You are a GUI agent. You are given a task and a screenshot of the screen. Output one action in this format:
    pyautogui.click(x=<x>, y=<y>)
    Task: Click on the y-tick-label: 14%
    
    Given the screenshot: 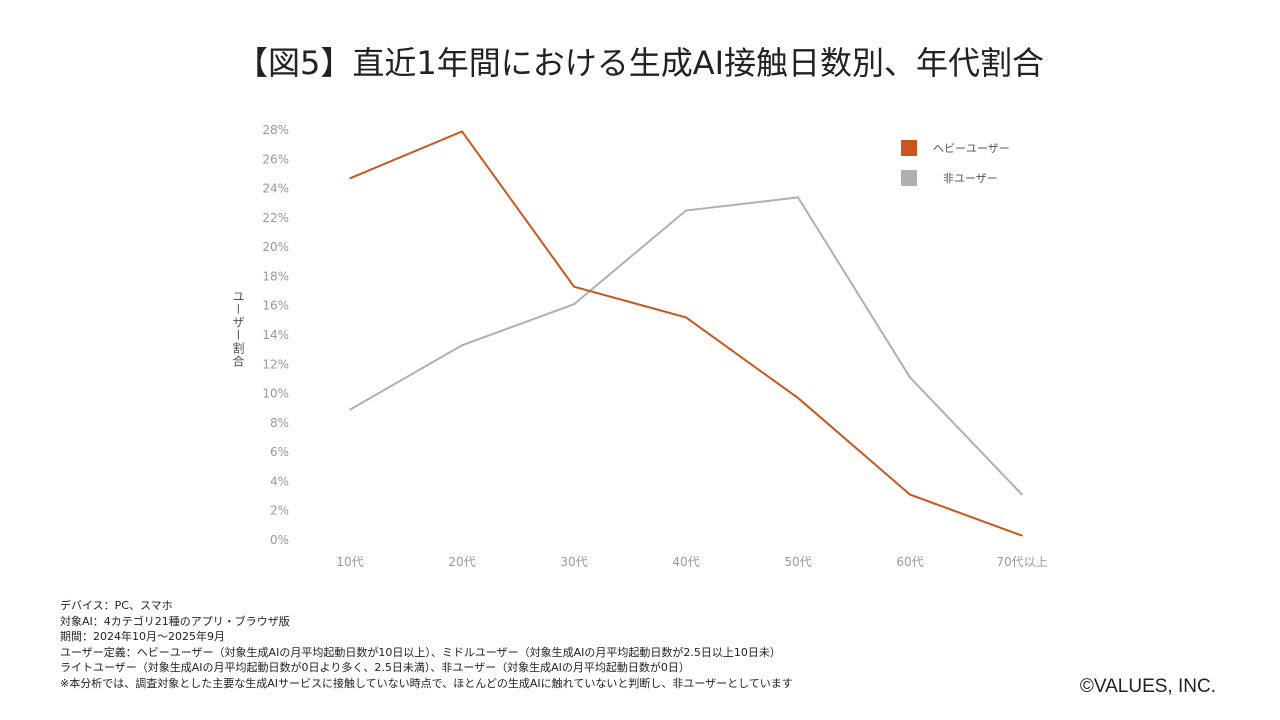 What is the action you would take?
    pyautogui.click(x=275, y=335)
    